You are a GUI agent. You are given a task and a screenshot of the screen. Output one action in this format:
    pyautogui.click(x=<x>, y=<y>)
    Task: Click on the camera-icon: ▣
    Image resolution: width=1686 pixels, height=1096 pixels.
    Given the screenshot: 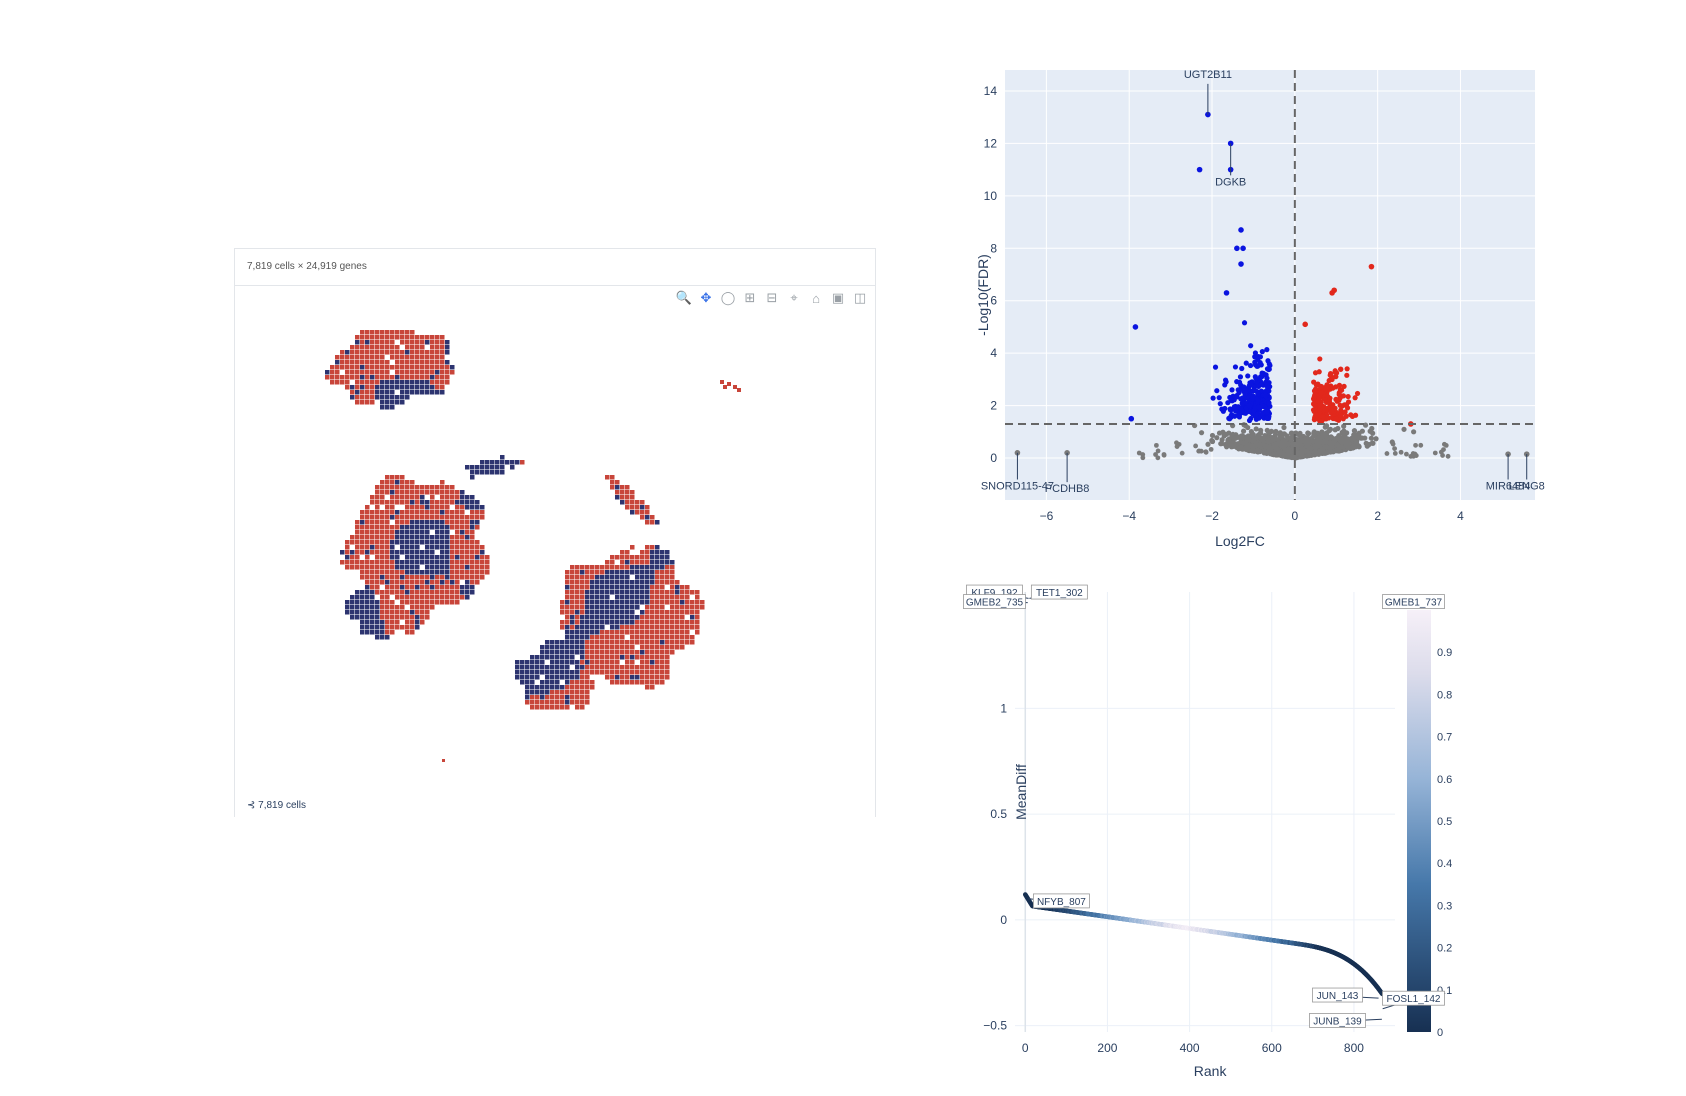 What is the action you would take?
    pyautogui.click(x=838, y=297)
    